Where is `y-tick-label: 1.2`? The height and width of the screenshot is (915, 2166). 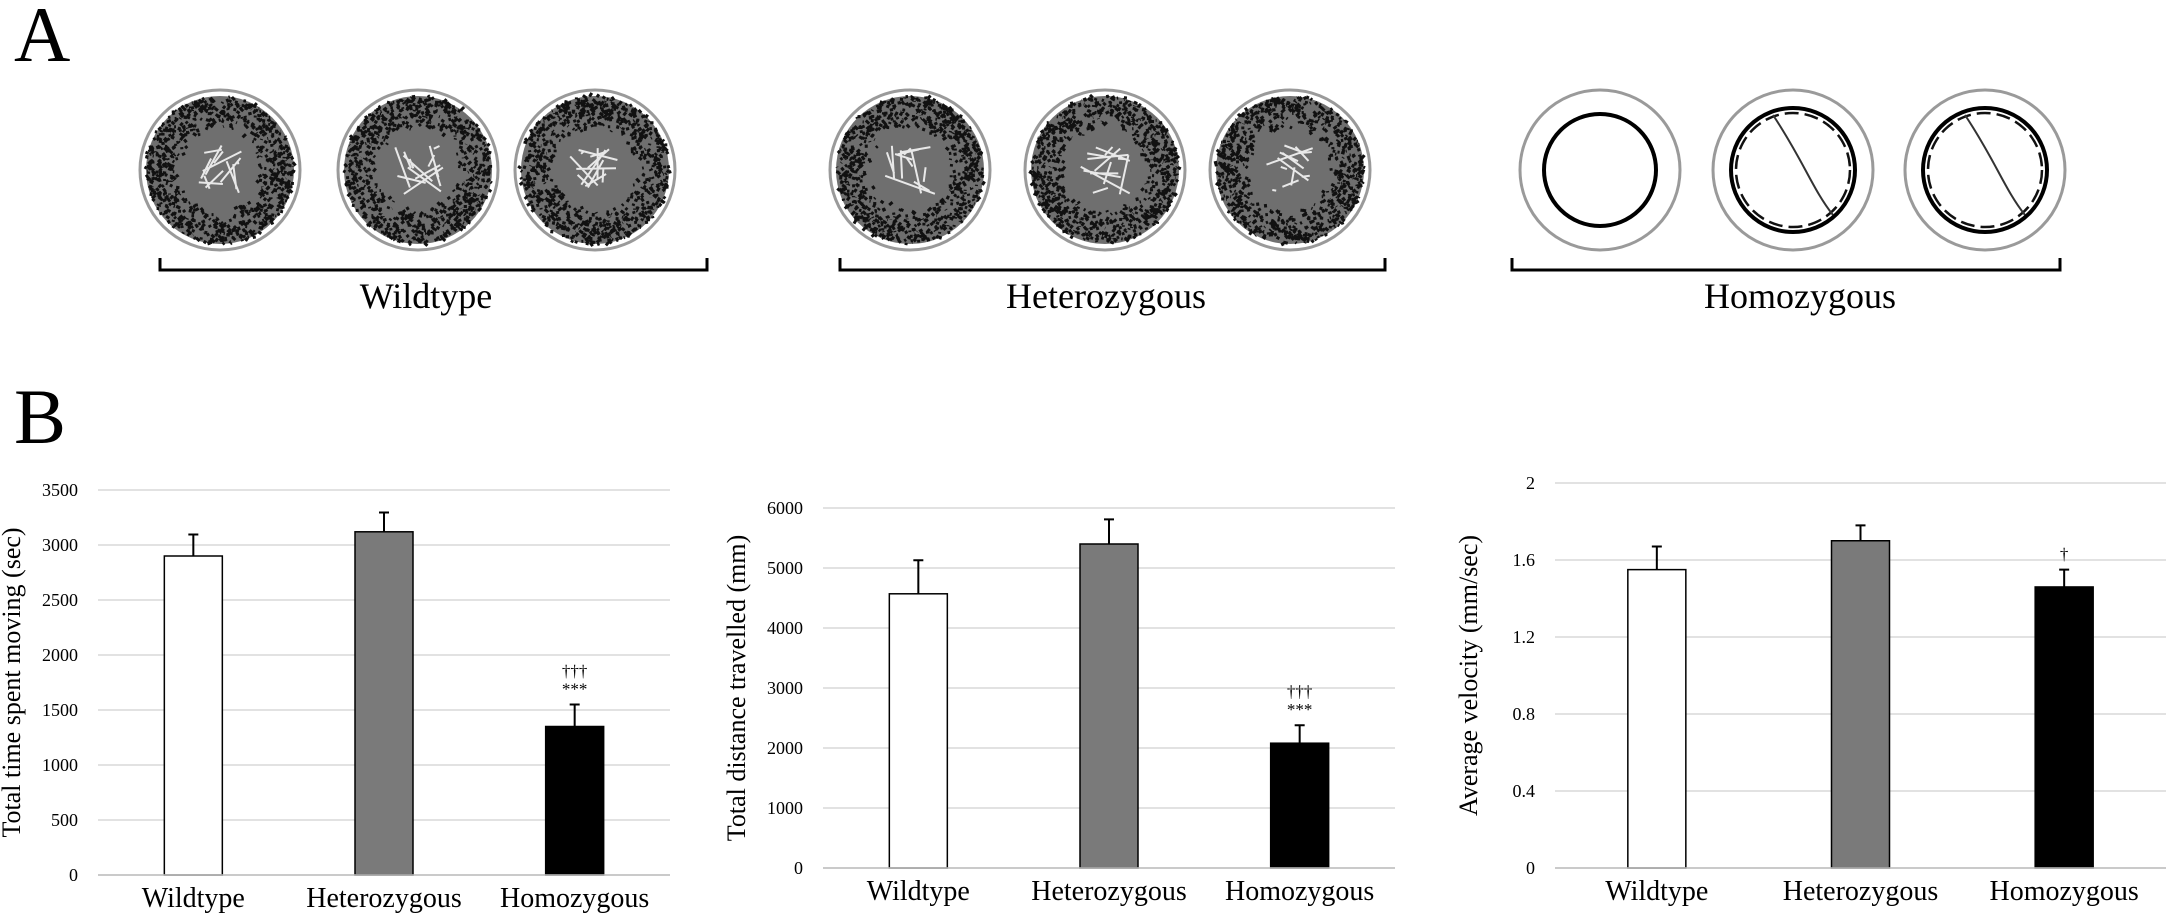 y-tick-label: 1.2 is located at coordinates (1524, 637).